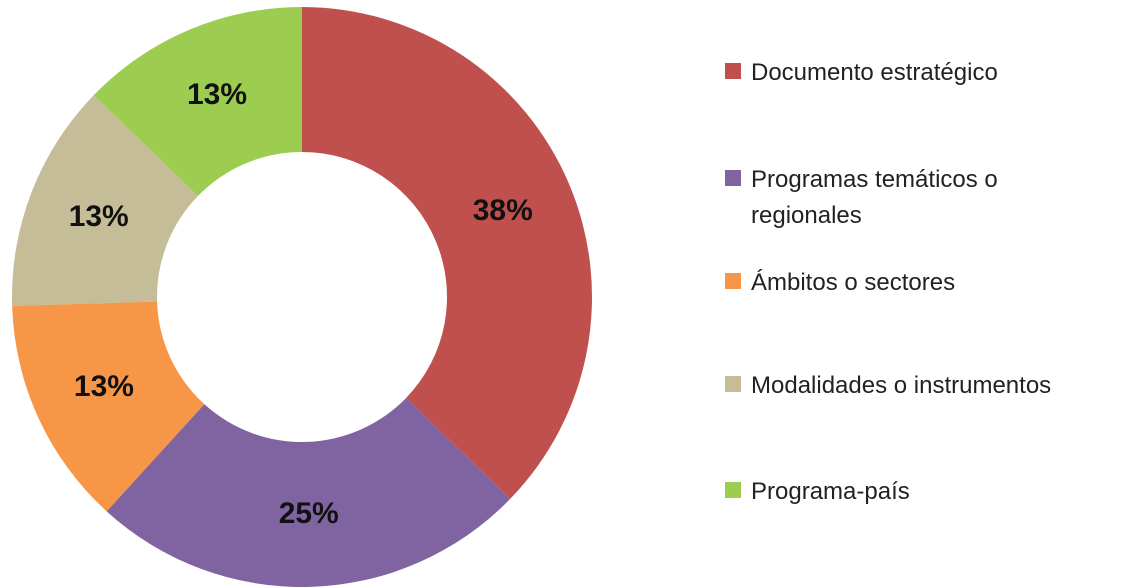 The height and width of the screenshot is (587, 1135). Describe the element at coordinates (830, 491) in the screenshot. I see `legend-label: Programa-país` at that location.